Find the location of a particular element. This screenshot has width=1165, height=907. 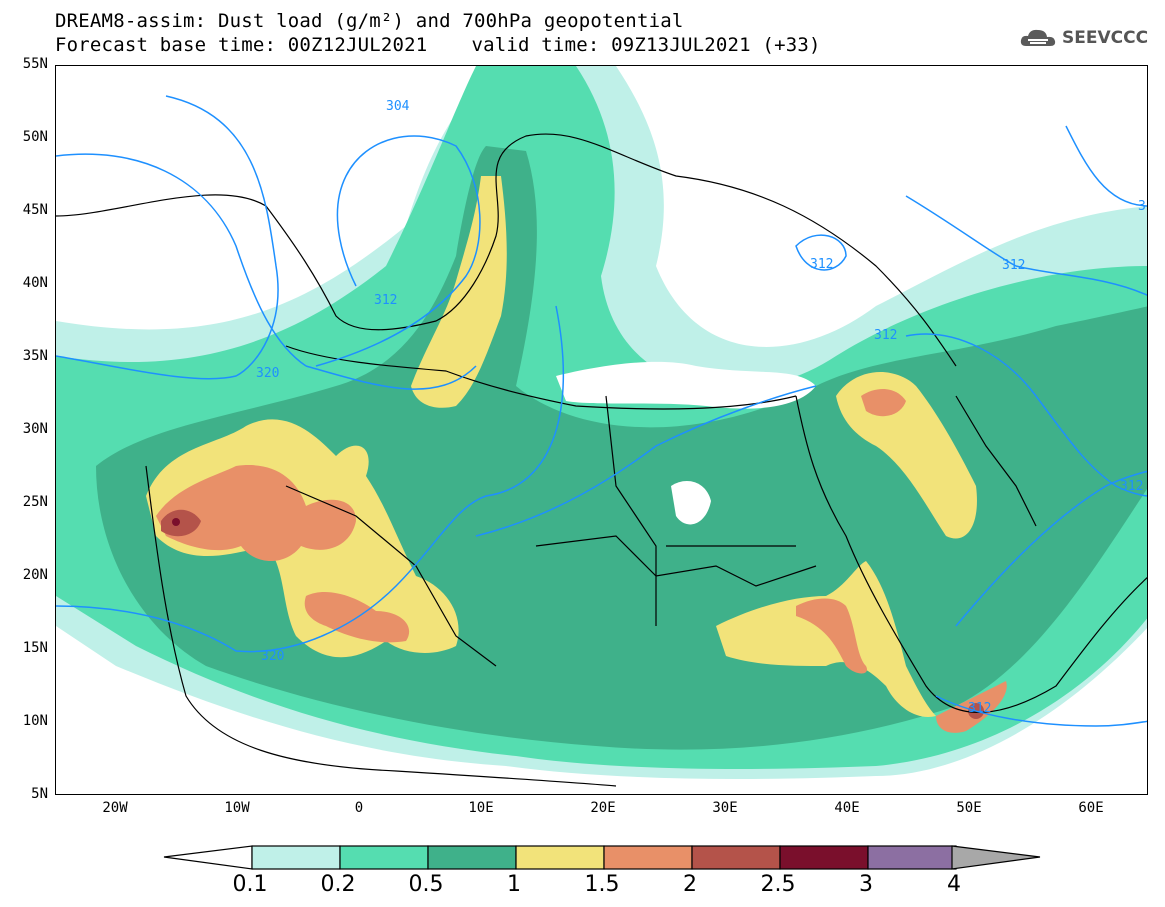

colorbar-label: 2.5 is located at coordinates (778, 884).